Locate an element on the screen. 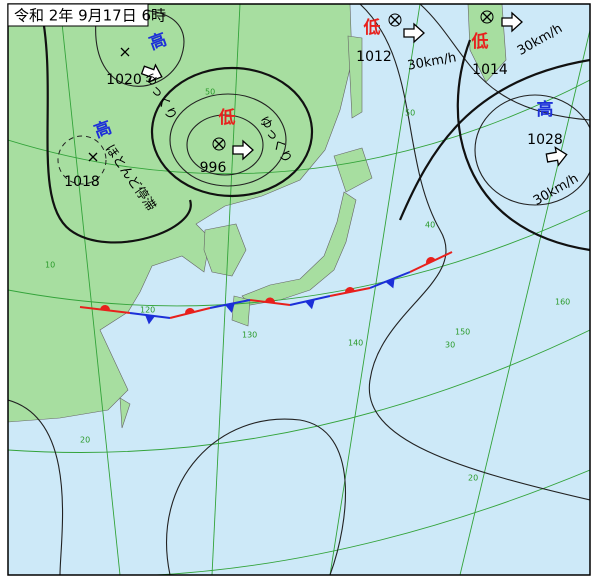 The height and width of the screenshot is (585, 600). title-box is located at coordinates (78, 15).